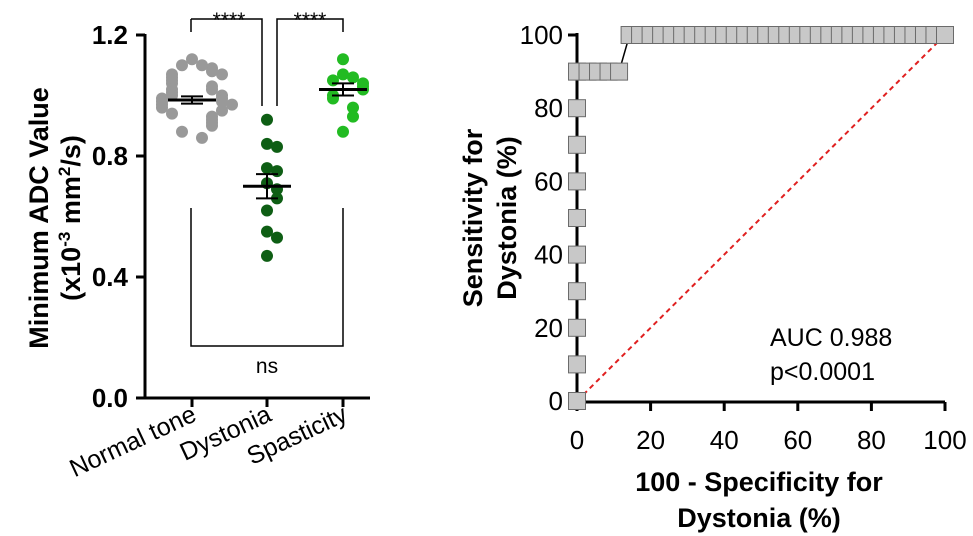 This screenshot has width=973, height=536. I want to click on y-ticks: 0.0 0.4 0.8 1.2, so click(118, 216).